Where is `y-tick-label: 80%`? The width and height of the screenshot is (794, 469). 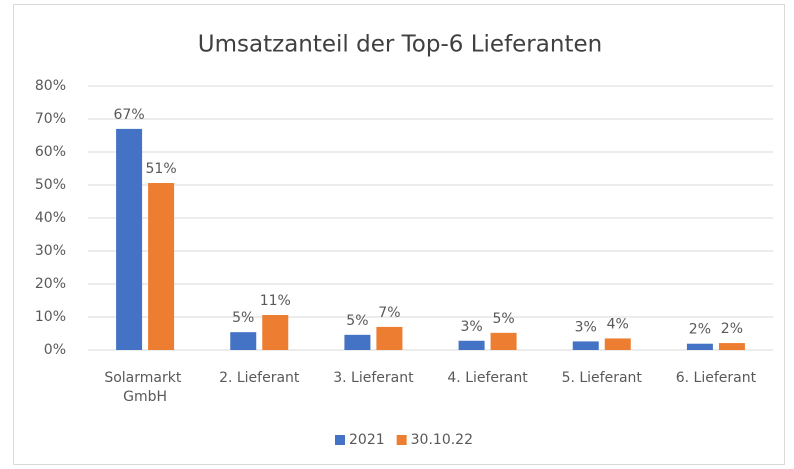
y-tick-label: 80% is located at coordinates (50, 86).